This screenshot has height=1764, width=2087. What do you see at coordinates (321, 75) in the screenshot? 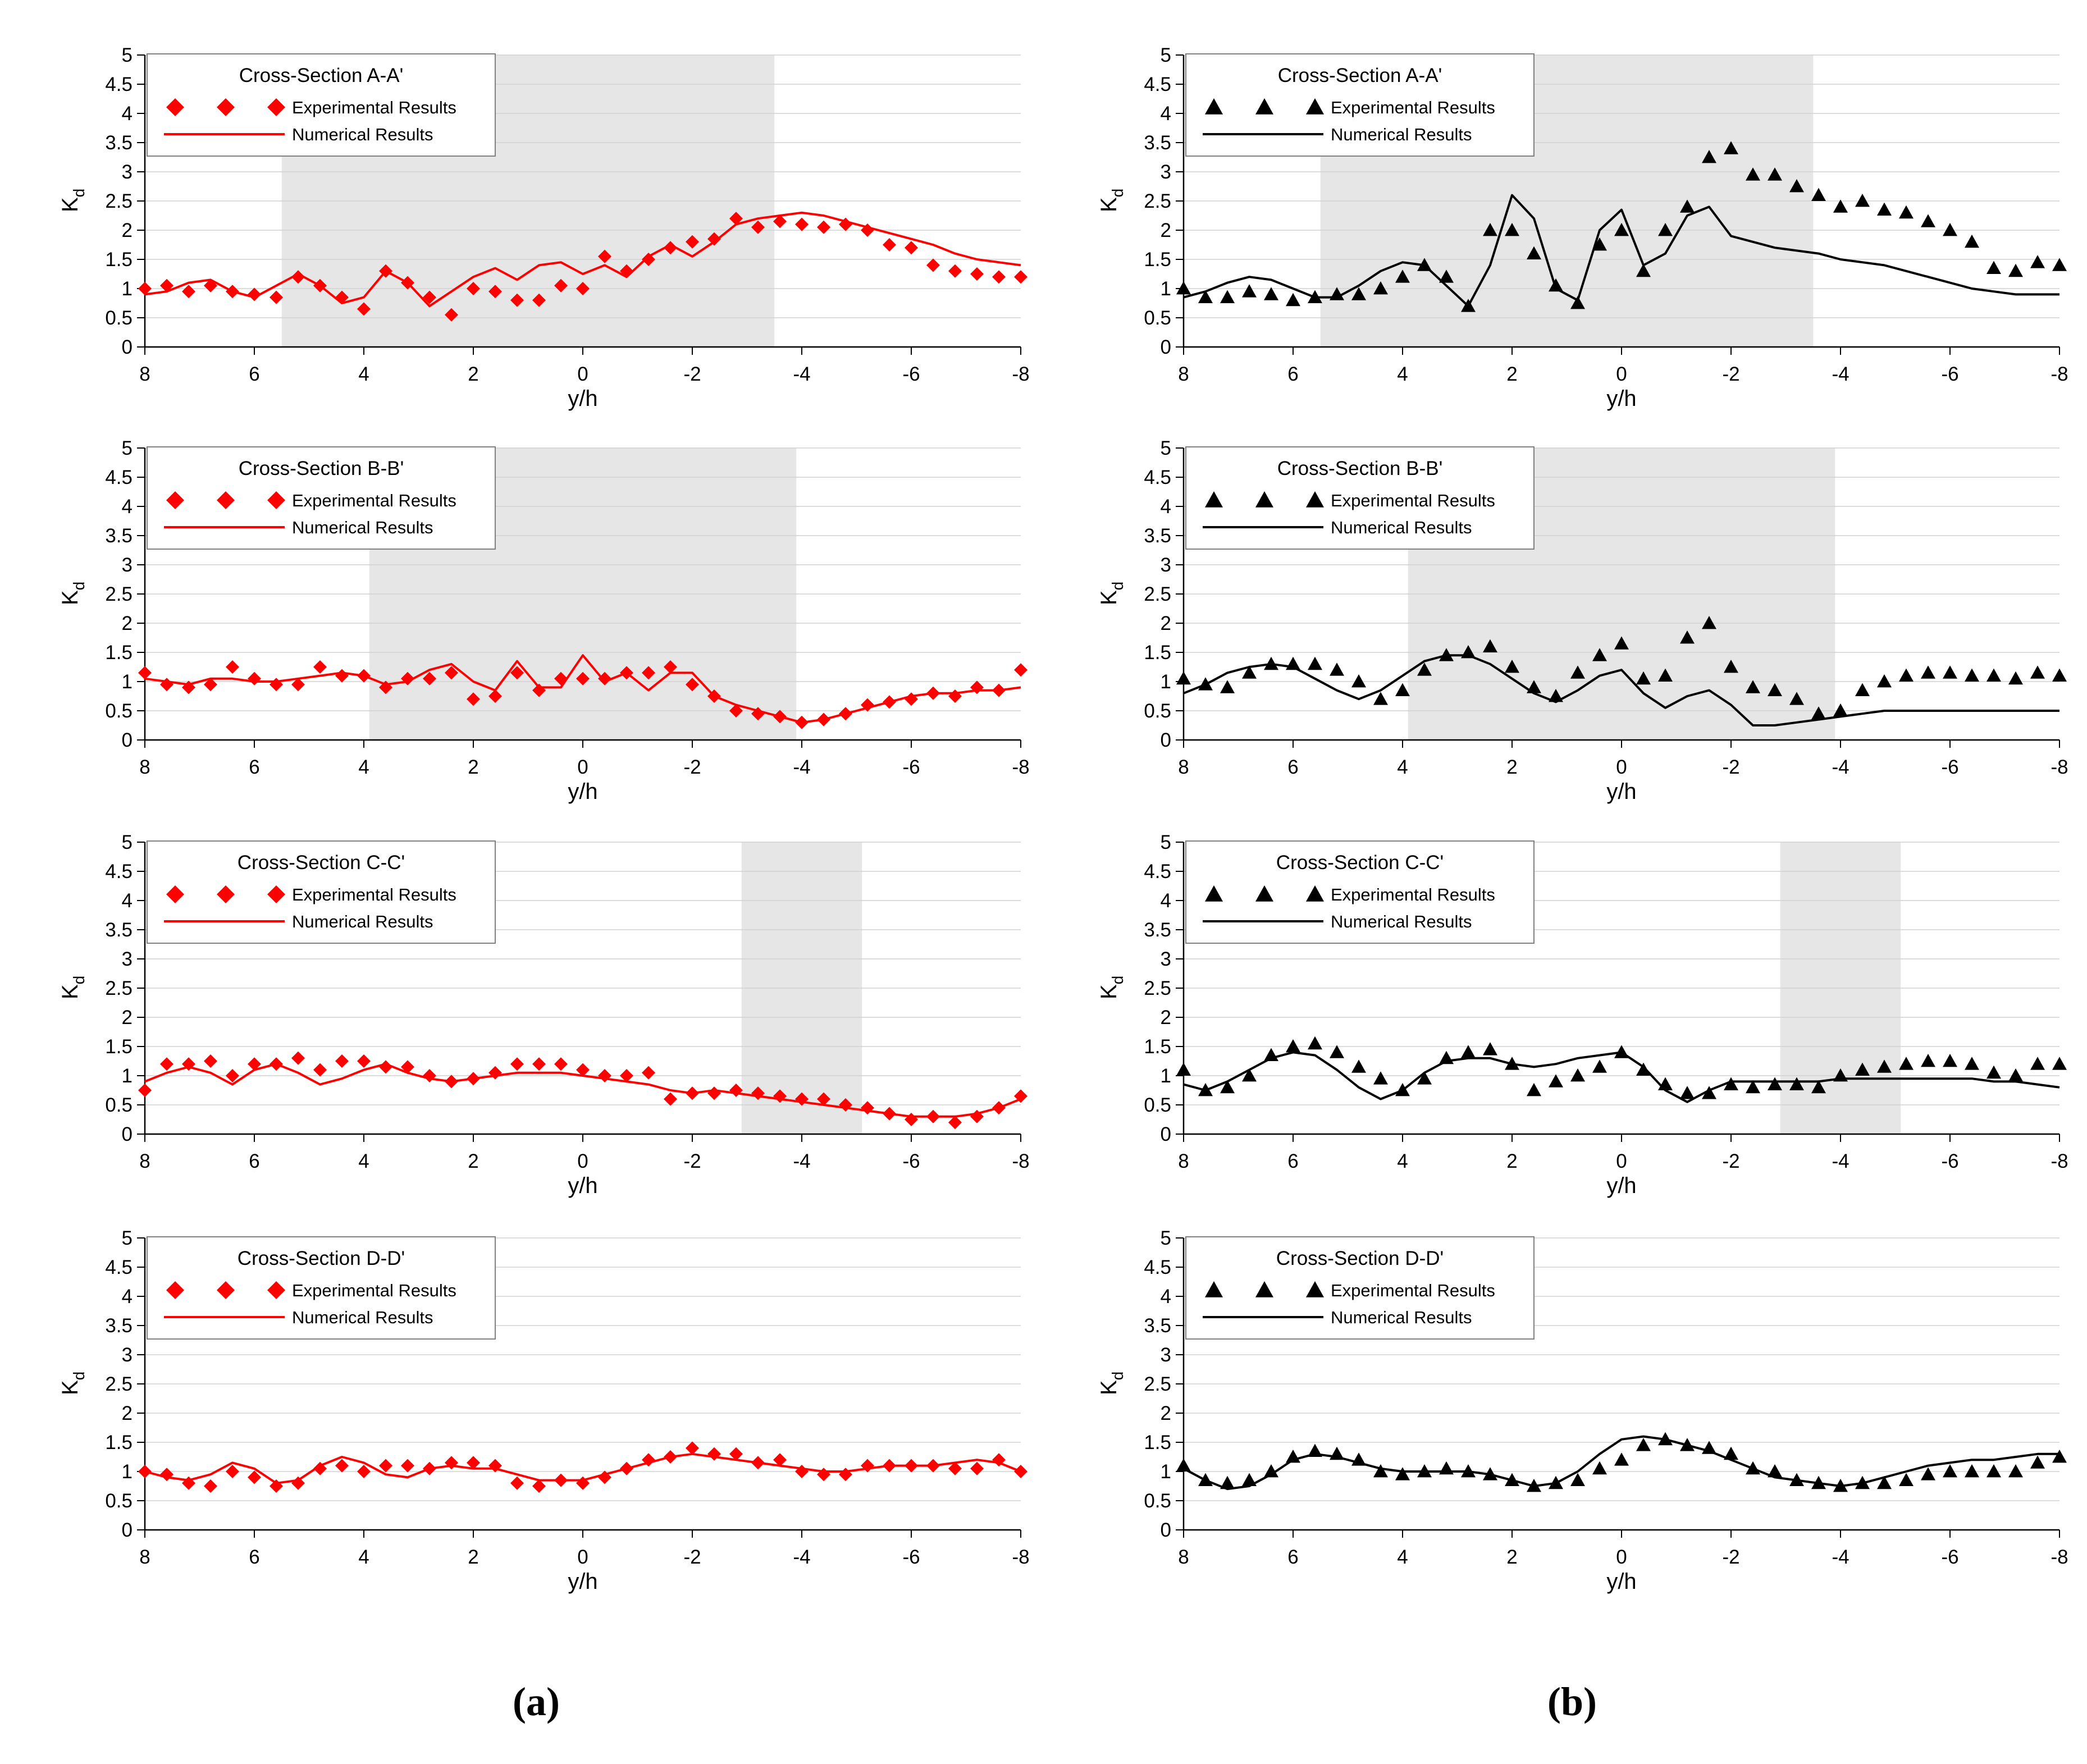
I see `legend-title: Cross-Section A-A'` at bounding box center [321, 75].